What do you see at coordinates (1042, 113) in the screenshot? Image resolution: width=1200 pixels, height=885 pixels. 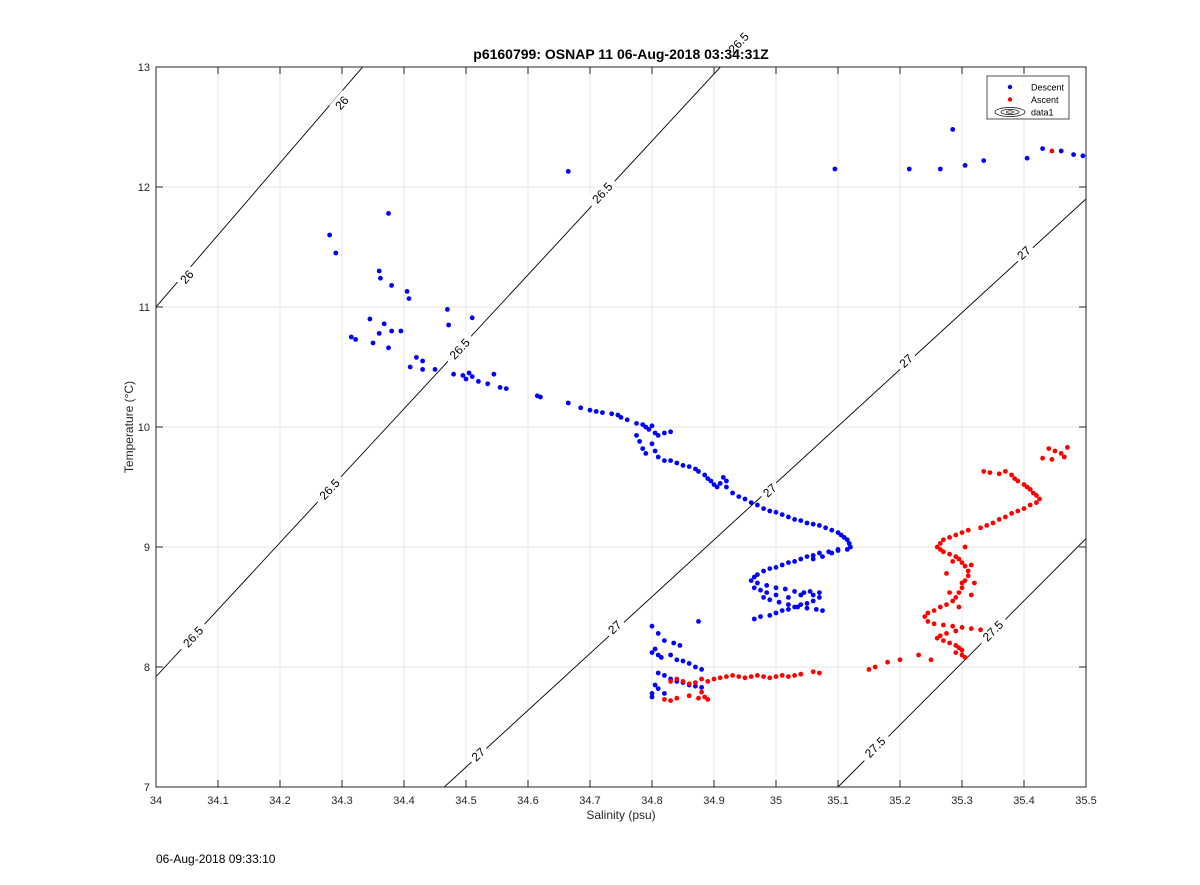 I see `legend-label-data1: data1` at bounding box center [1042, 113].